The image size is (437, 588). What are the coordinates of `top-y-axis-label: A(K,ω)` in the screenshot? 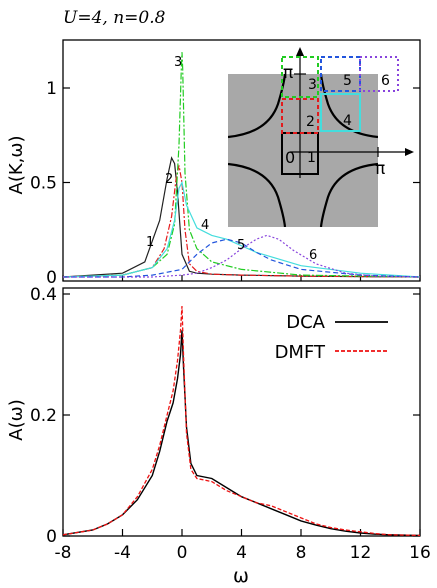 It's located at (16, 165).